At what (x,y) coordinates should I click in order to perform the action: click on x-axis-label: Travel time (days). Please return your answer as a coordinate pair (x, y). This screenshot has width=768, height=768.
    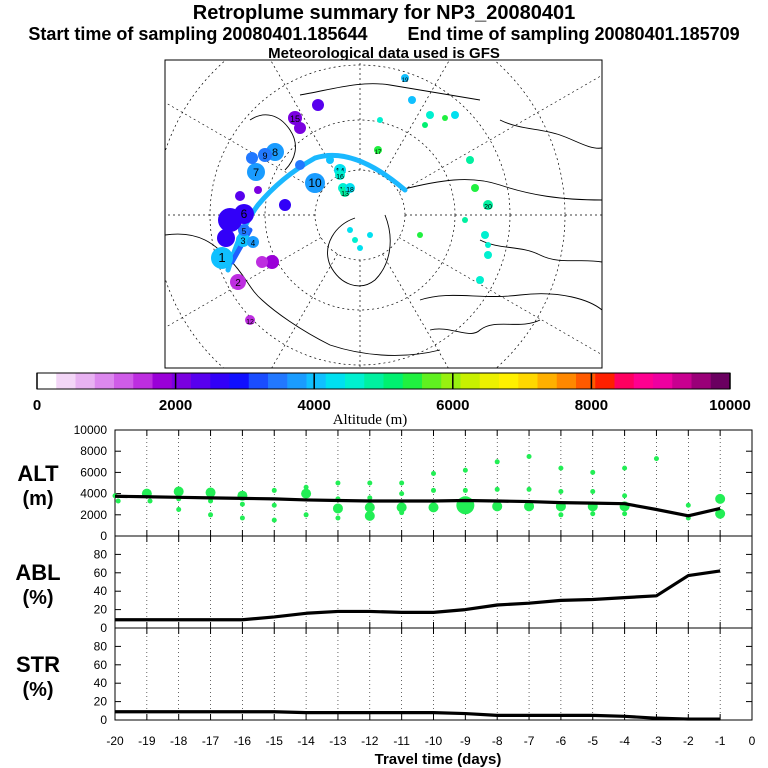
    Looking at the image, I should click on (438, 759).